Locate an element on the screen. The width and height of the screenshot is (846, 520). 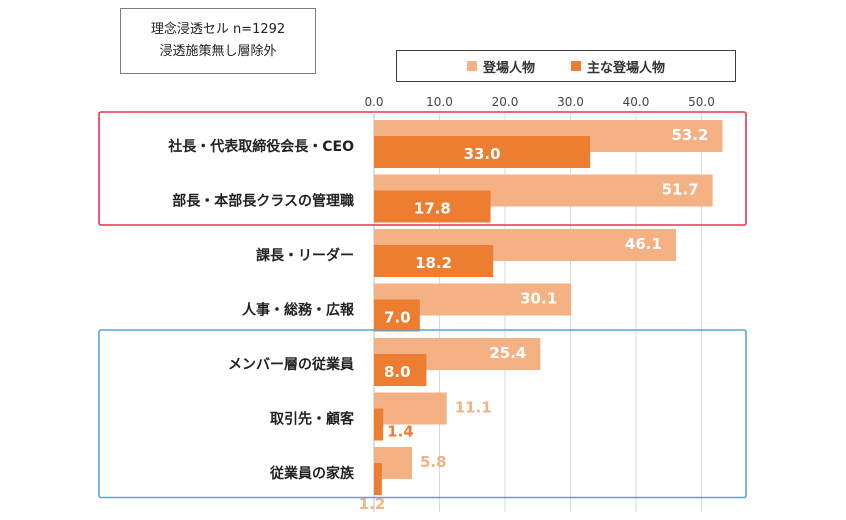
value-label-main: 1.2 is located at coordinates (372, 504).